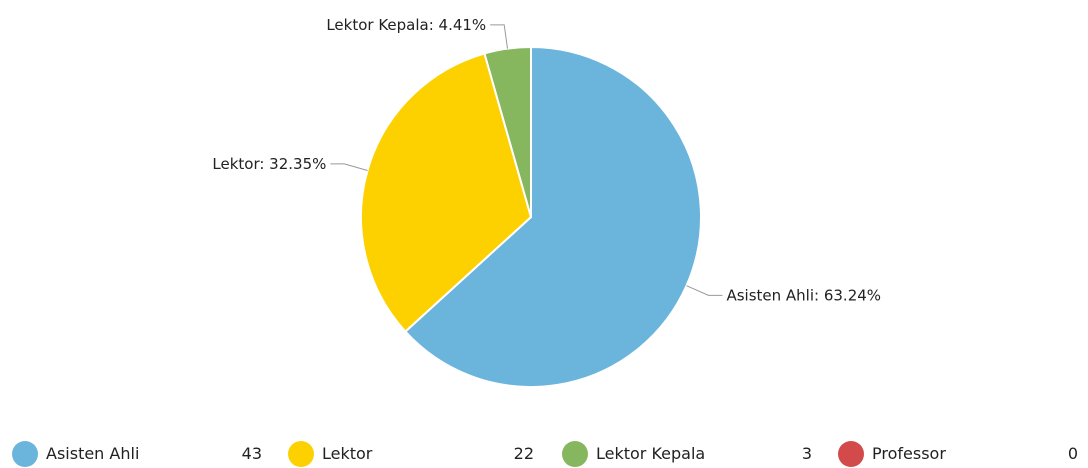 The width and height of the screenshot is (1088, 468). I want to click on pie-label-asisten-ahli: Asisten Ahli: 63.24%, so click(803, 295).